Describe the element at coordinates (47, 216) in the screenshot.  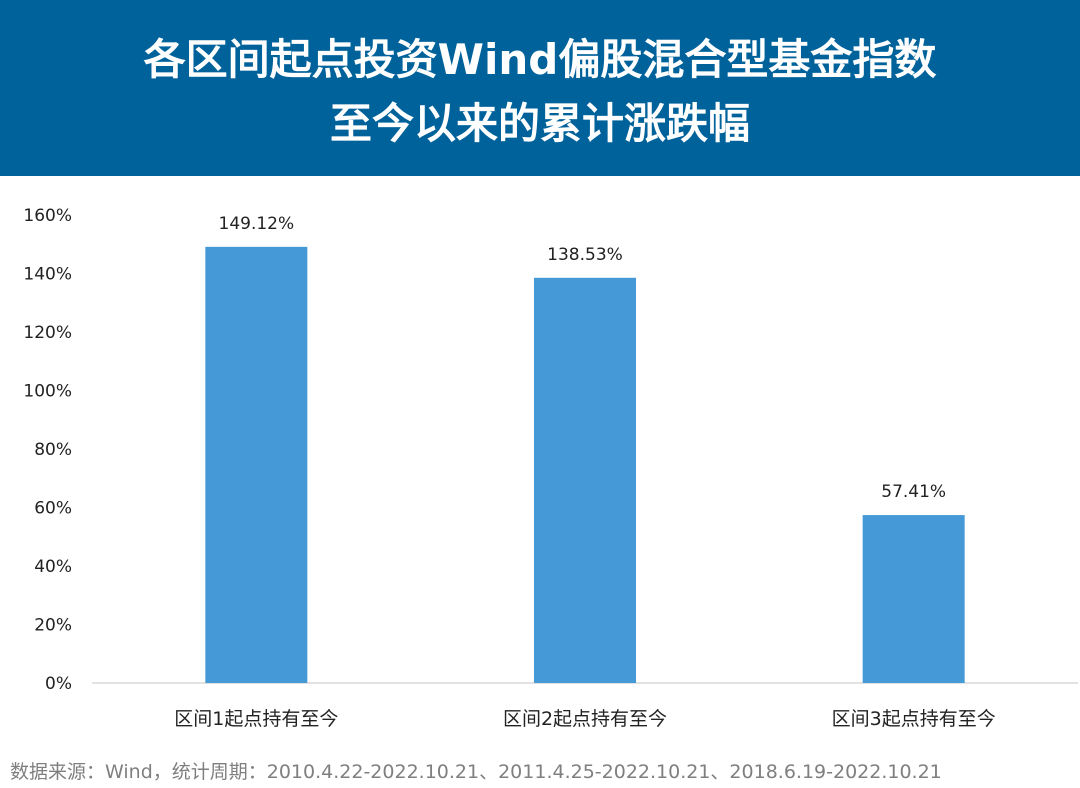
I see `y-tick-label: 160%` at that location.